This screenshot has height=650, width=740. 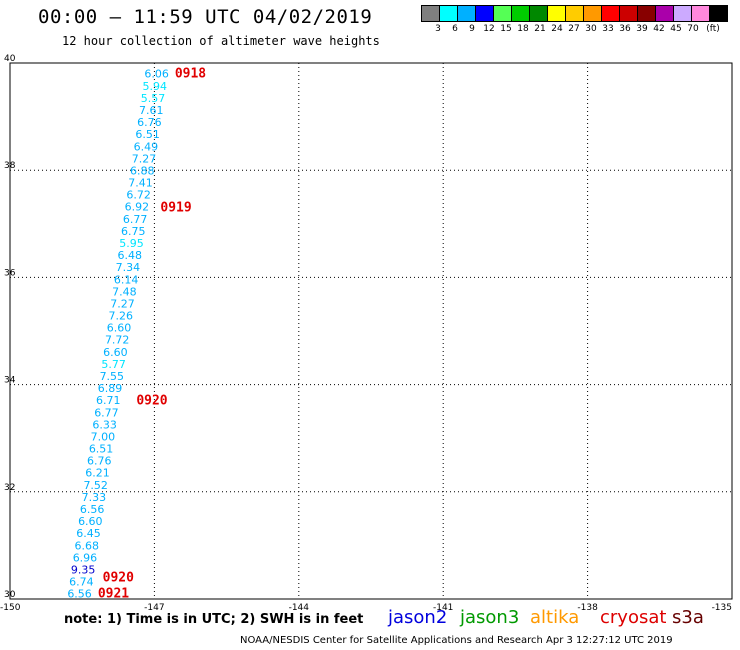 What do you see at coordinates (142, 170) in the screenshot?
I see `wave-height-value: 6.88` at bounding box center [142, 170].